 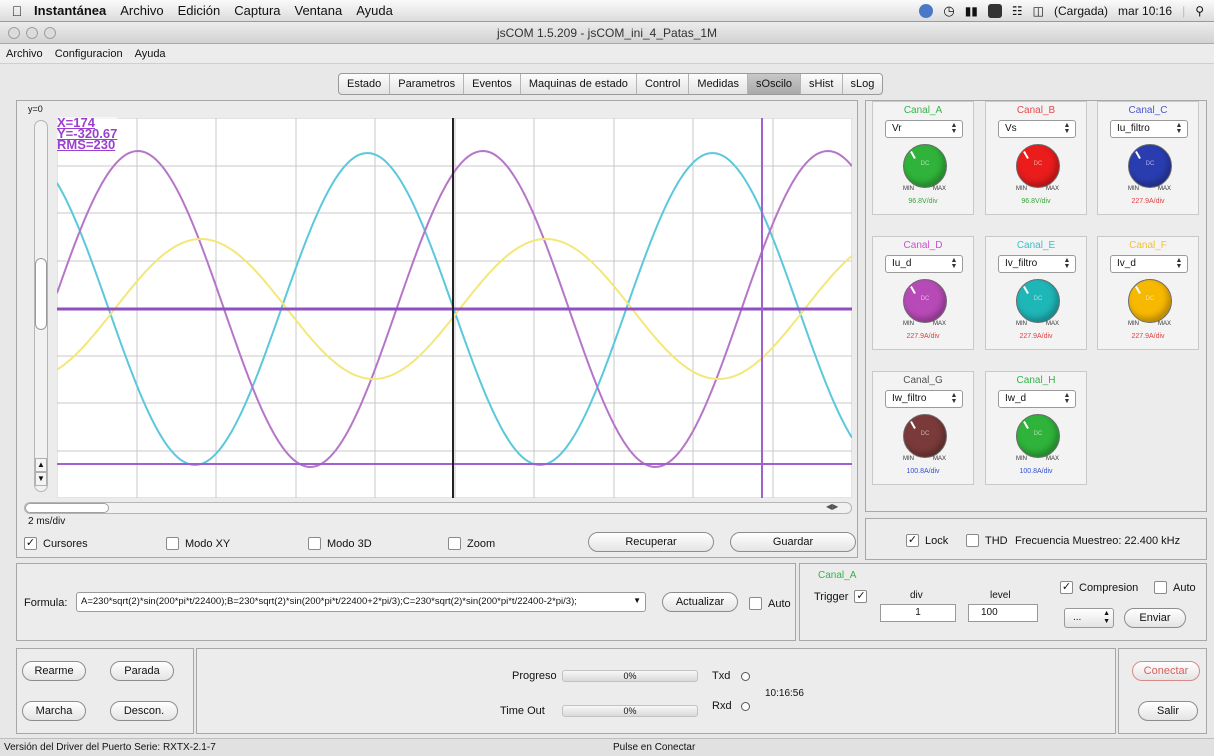 What do you see at coordinates (924, 129) in the screenshot?
I see `channel-signal-select: Vr ▲ ▼` at bounding box center [924, 129].